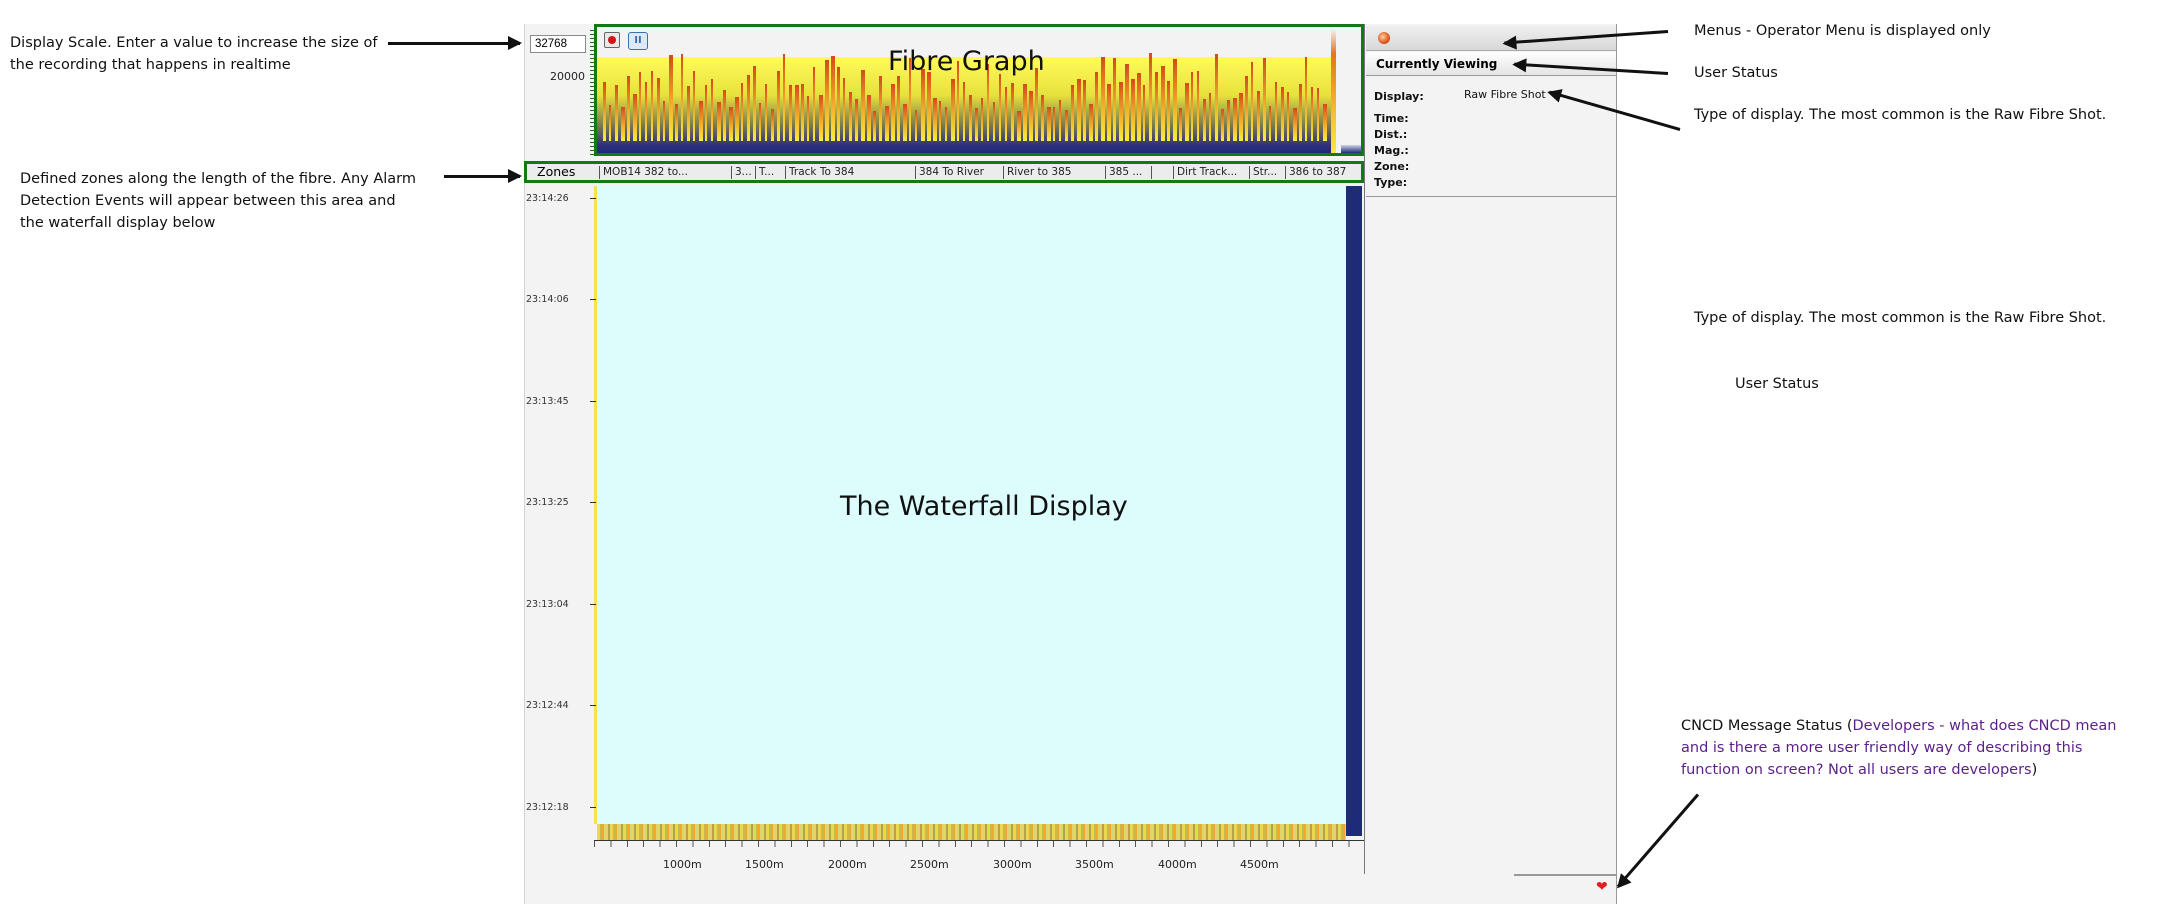 The height and width of the screenshot is (905, 2176). I want to click on scale-tick-label: 20000, so click(567, 76).